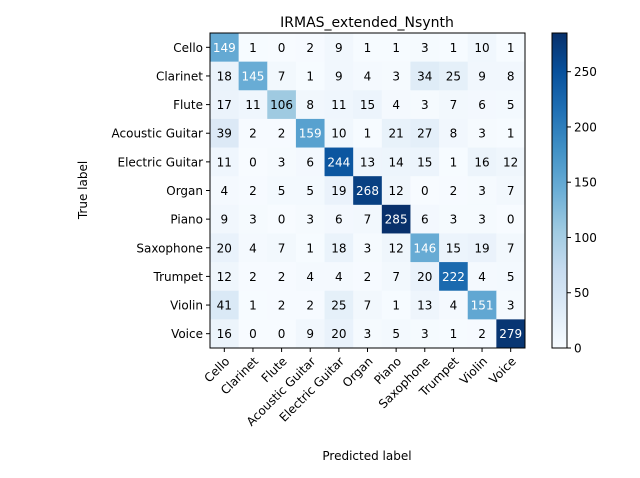 This screenshot has width=640, height=478. I want to click on cell-value-label: 17, so click(224, 105).